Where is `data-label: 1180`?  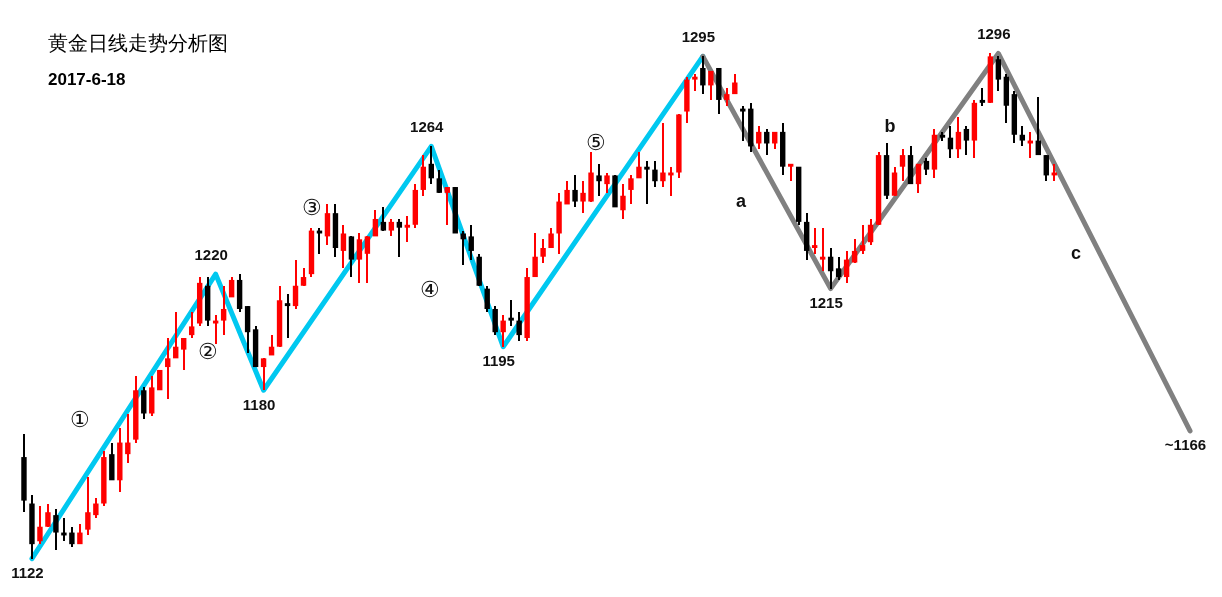 data-label: 1180 is located at coordinates (259, 404).